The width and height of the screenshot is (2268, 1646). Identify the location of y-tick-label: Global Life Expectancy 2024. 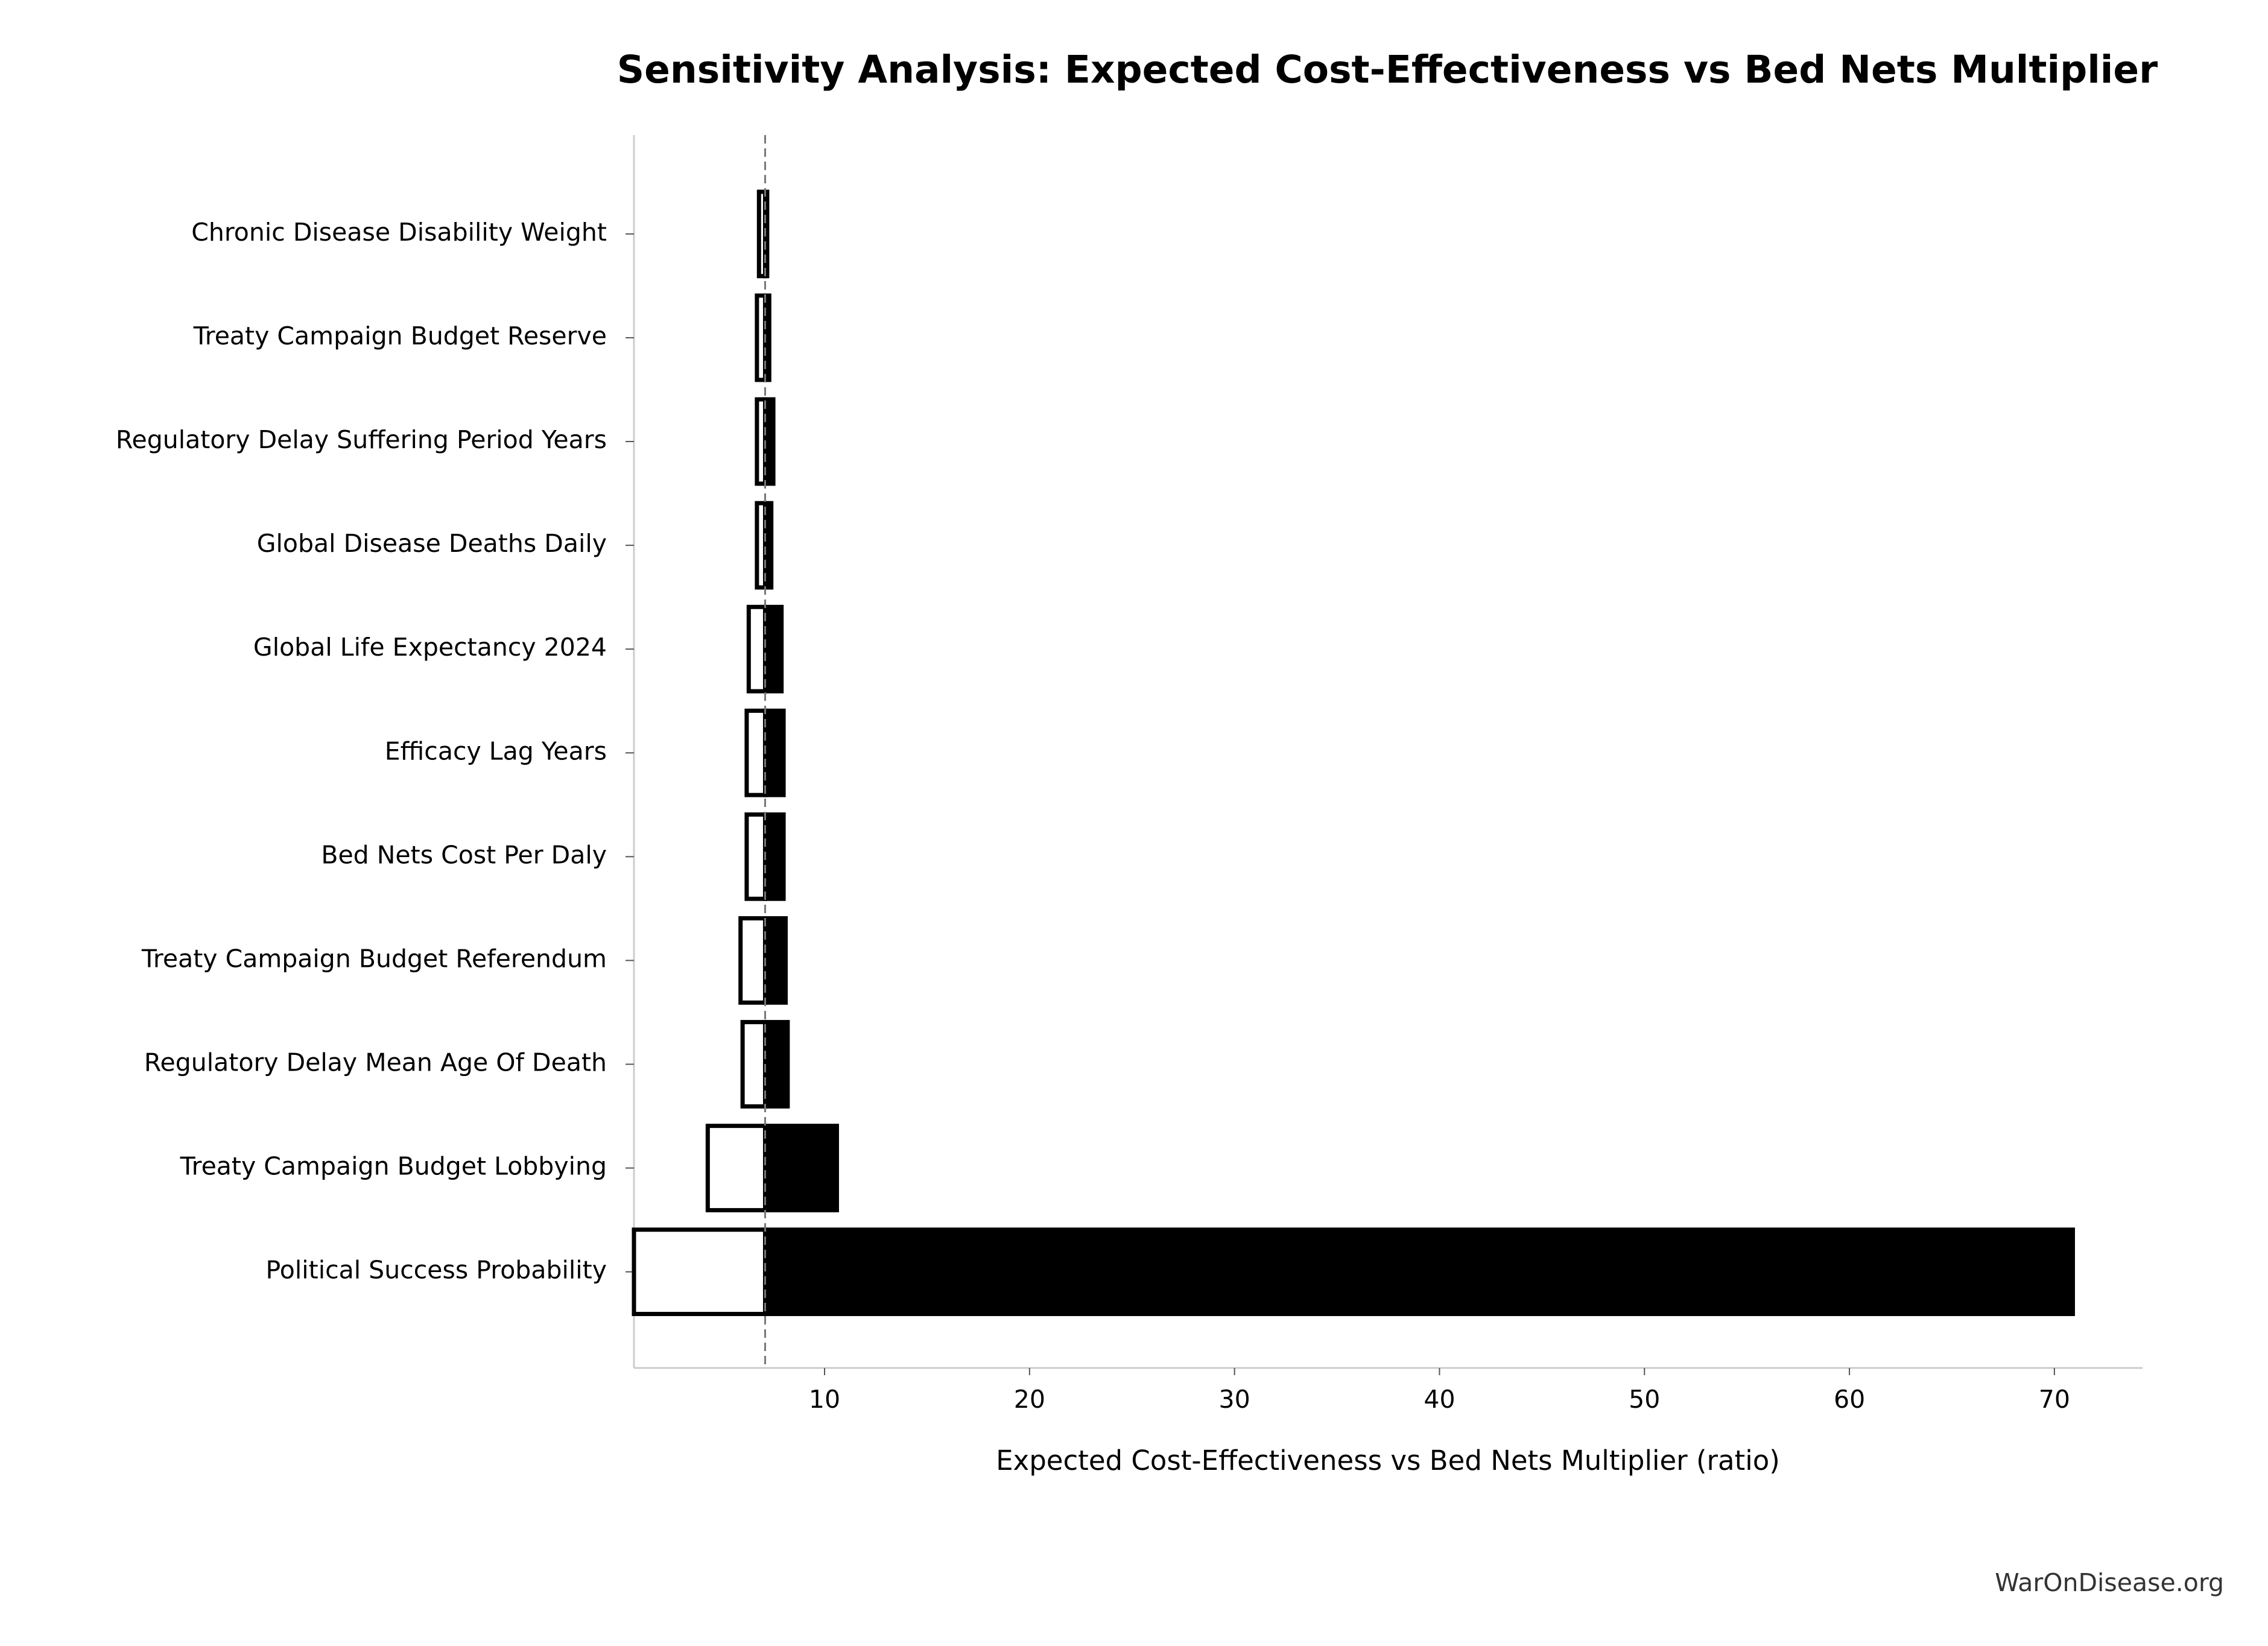
(430, 647).